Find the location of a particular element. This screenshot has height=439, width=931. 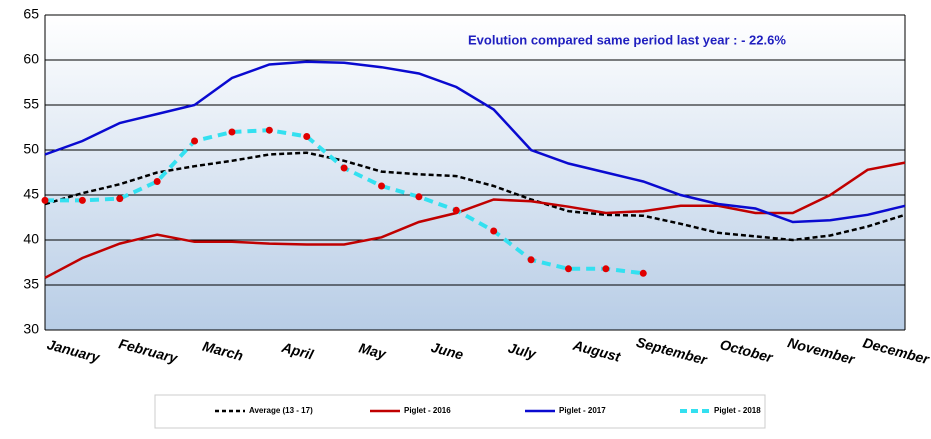

legend is located at coordinates (460, 411).